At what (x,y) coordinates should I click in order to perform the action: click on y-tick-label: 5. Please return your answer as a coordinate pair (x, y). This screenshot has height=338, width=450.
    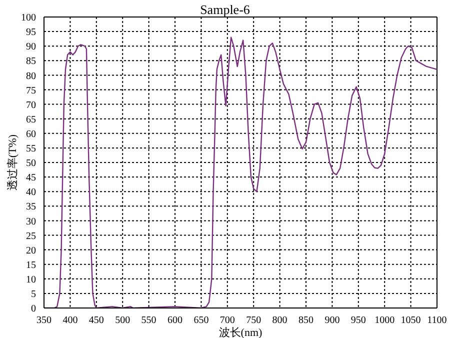
    Looking at the image, I should click on (33, 294).